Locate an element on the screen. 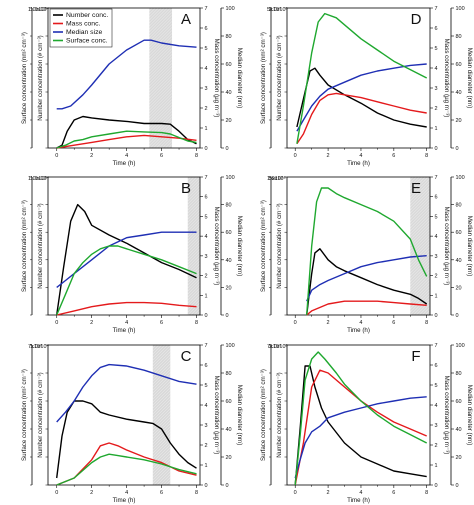  right-inner-tick-label: 2 is located at coordinates (206, 109).